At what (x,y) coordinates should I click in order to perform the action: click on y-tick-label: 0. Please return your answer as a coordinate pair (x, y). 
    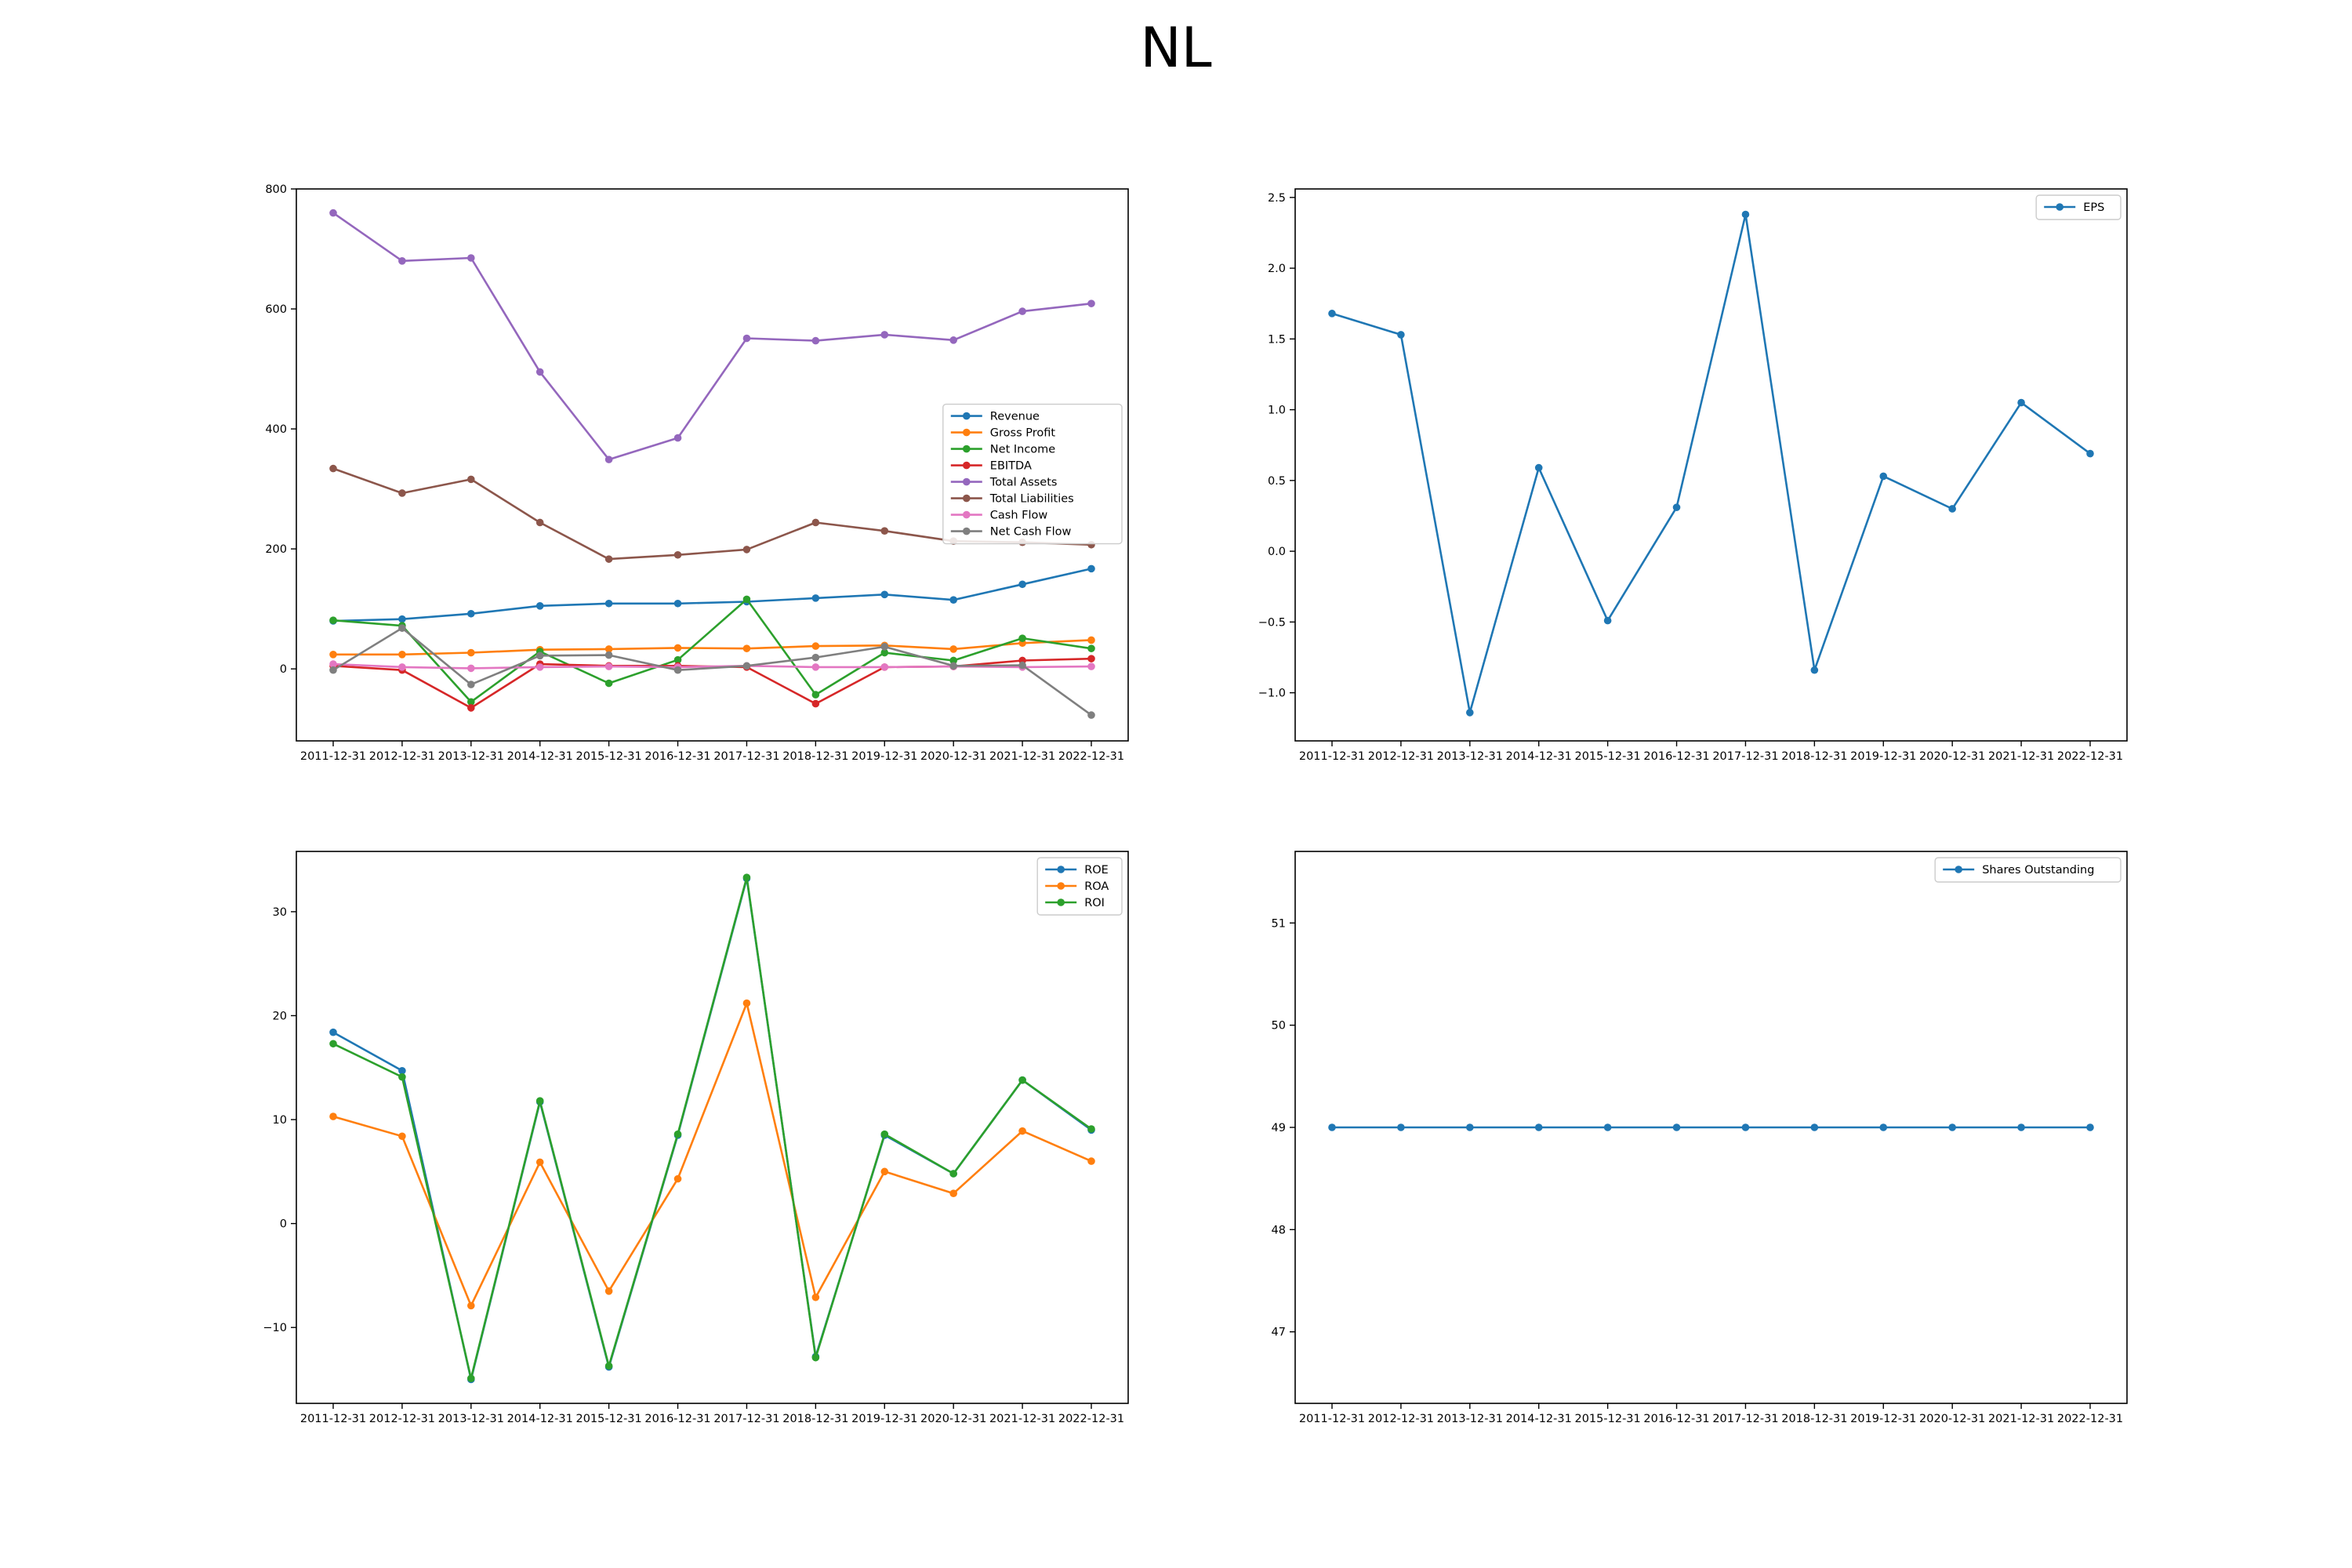
    Looking at the image, I should click on (283, 669).